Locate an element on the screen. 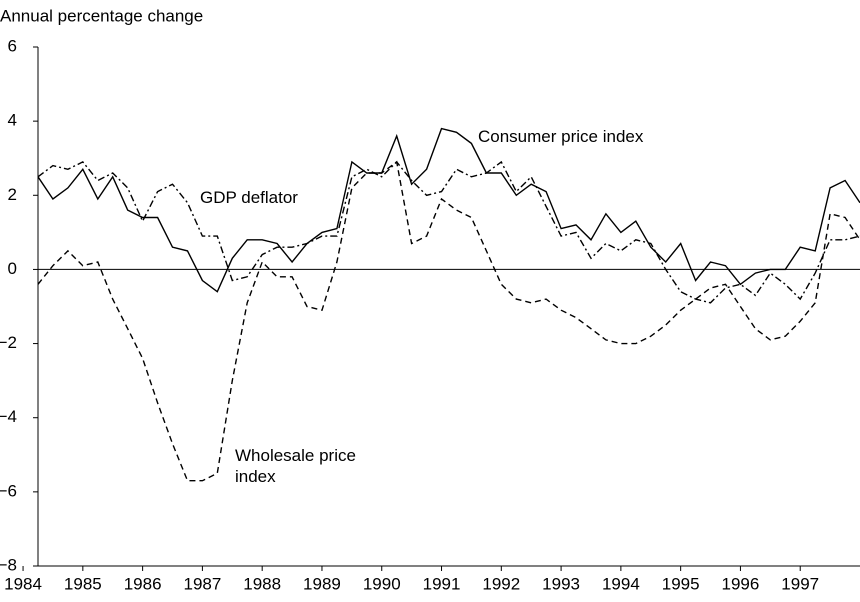 This screenshot has width=860, height=602. x-tick-label: 1995 is located at coordinates (681, 583).